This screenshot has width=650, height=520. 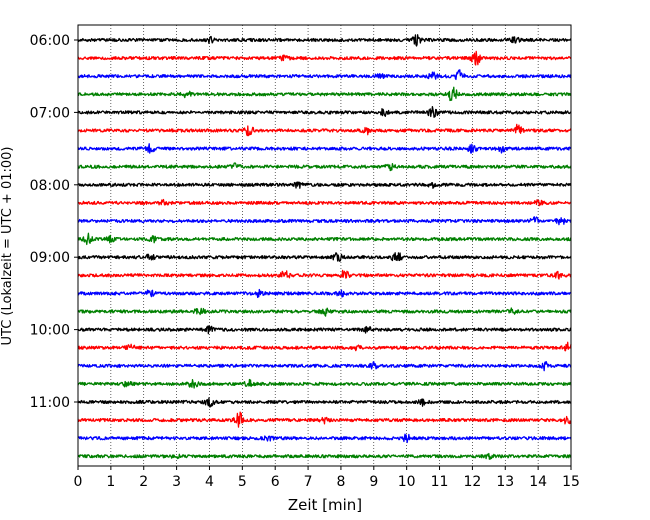 I want to click on y-tick-label: 09:00, so click(x=50, y=258).